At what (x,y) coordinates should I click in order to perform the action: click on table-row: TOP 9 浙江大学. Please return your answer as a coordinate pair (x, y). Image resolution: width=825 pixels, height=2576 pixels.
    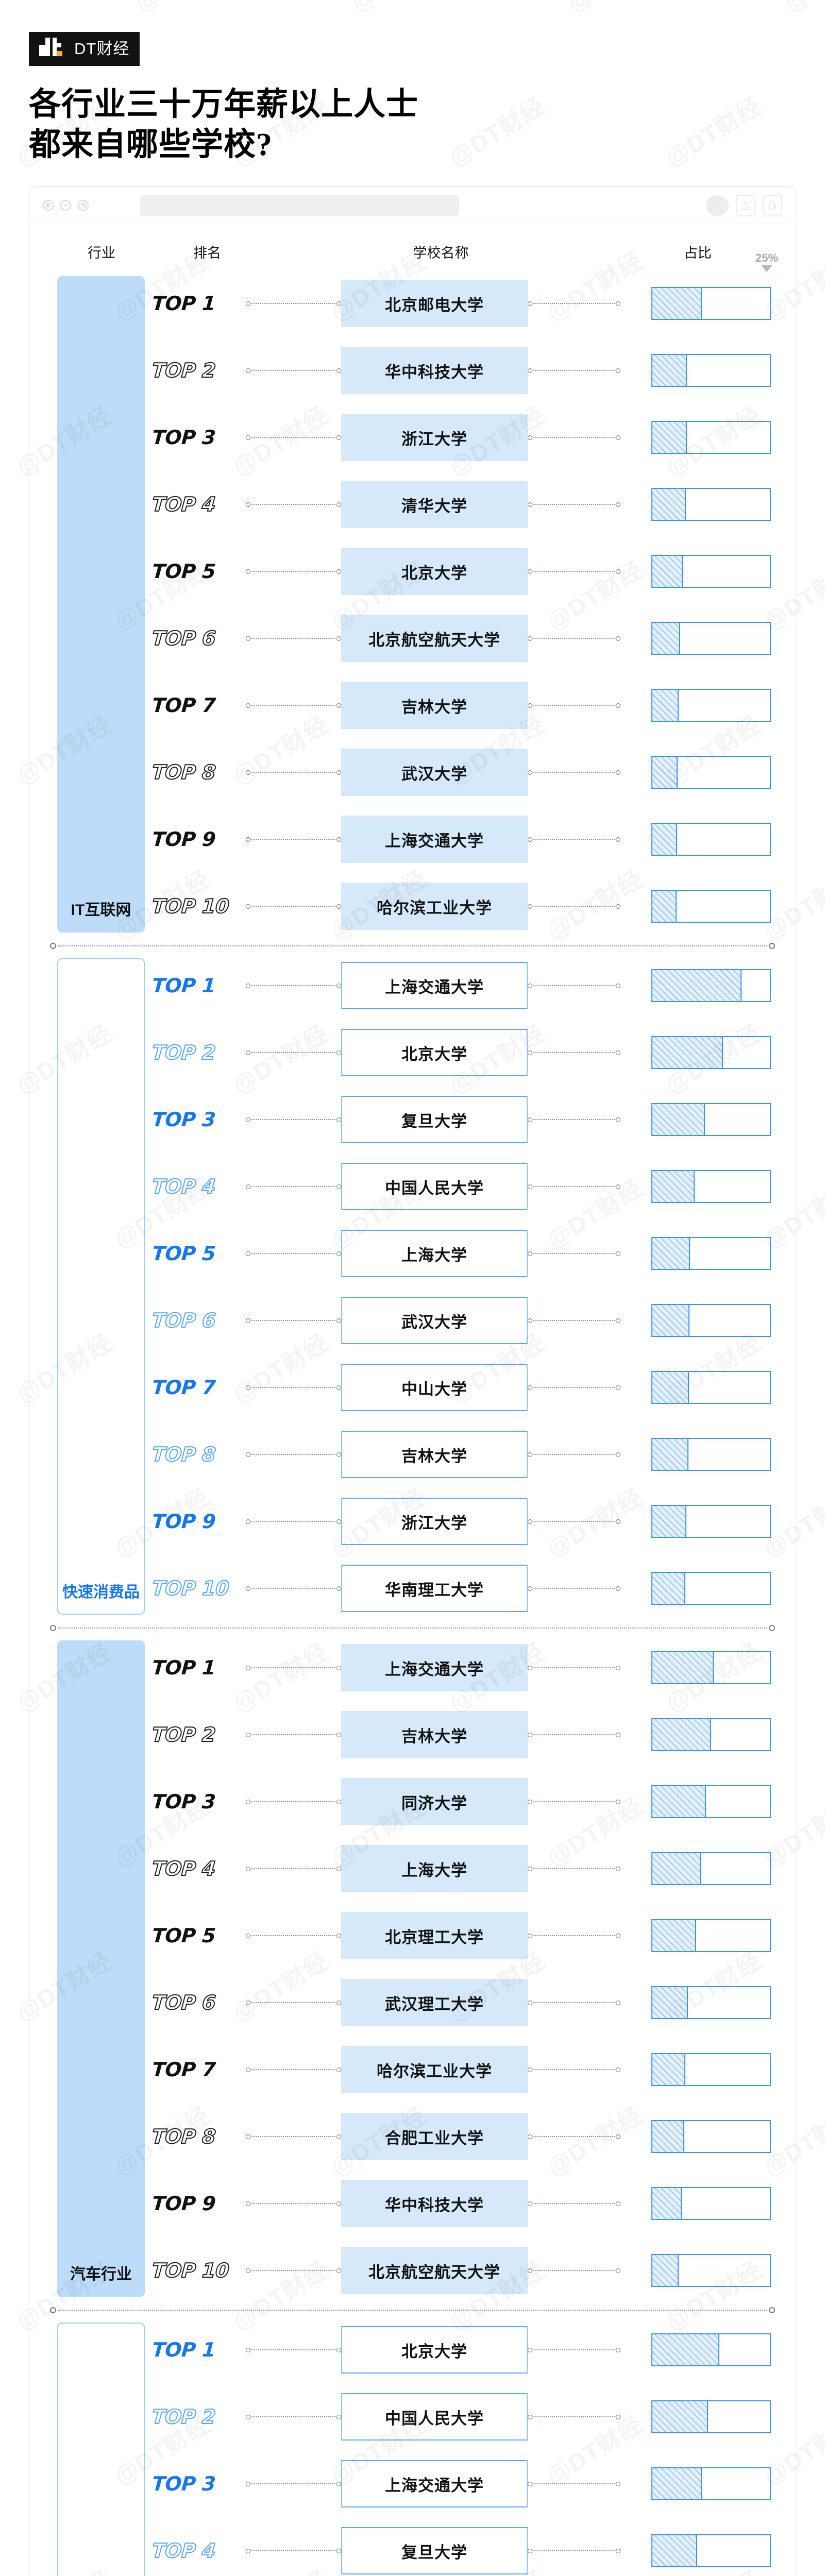
    Looking at the image, I should click on (460, 1521).